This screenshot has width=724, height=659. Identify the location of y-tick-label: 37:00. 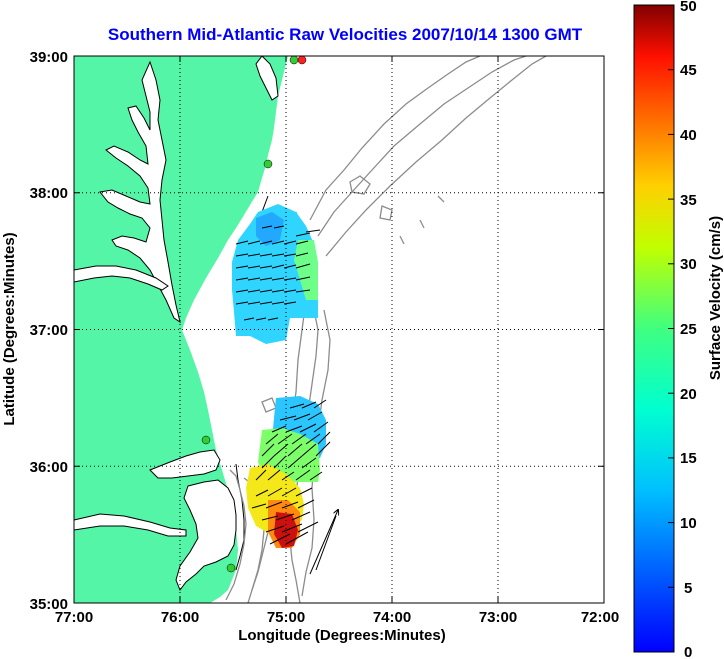
(49, 330).